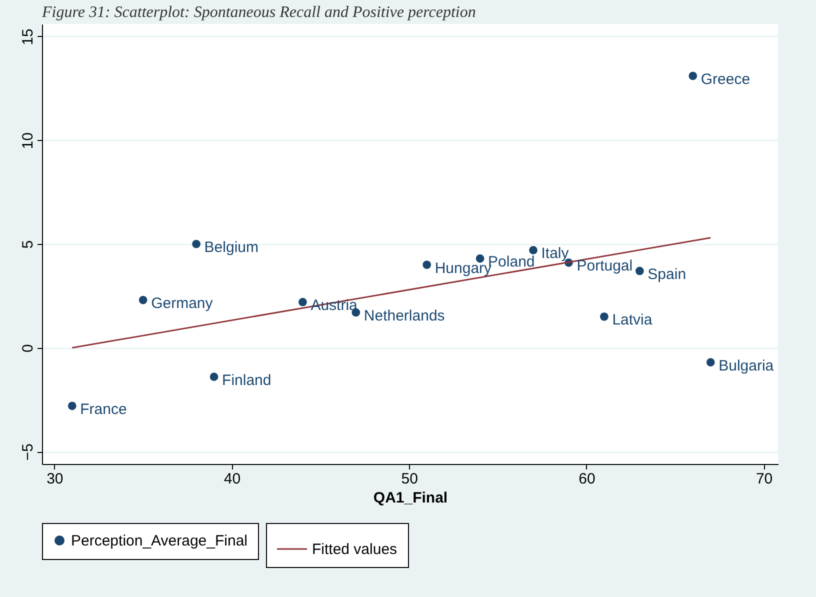 The image size is (816, 597). Describe the element at coordinates (764, 479) in the screenshot. I see `x-tick-label: 70` at that location.